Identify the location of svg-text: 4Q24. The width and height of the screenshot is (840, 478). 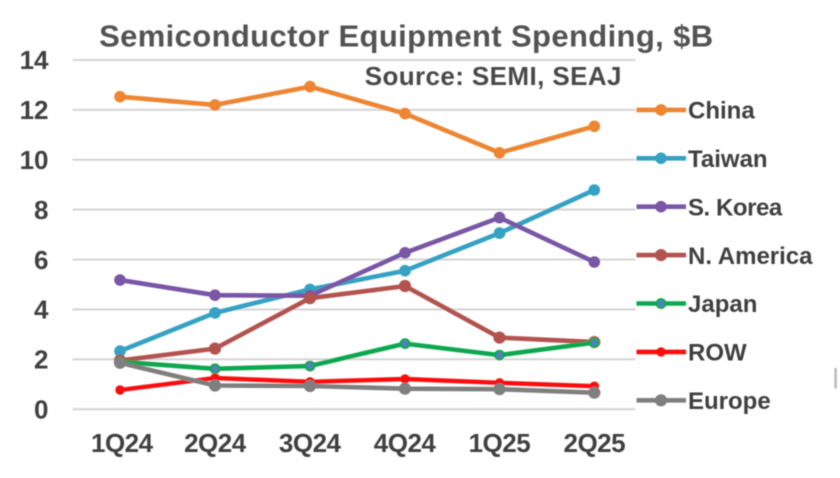
(405, 443).